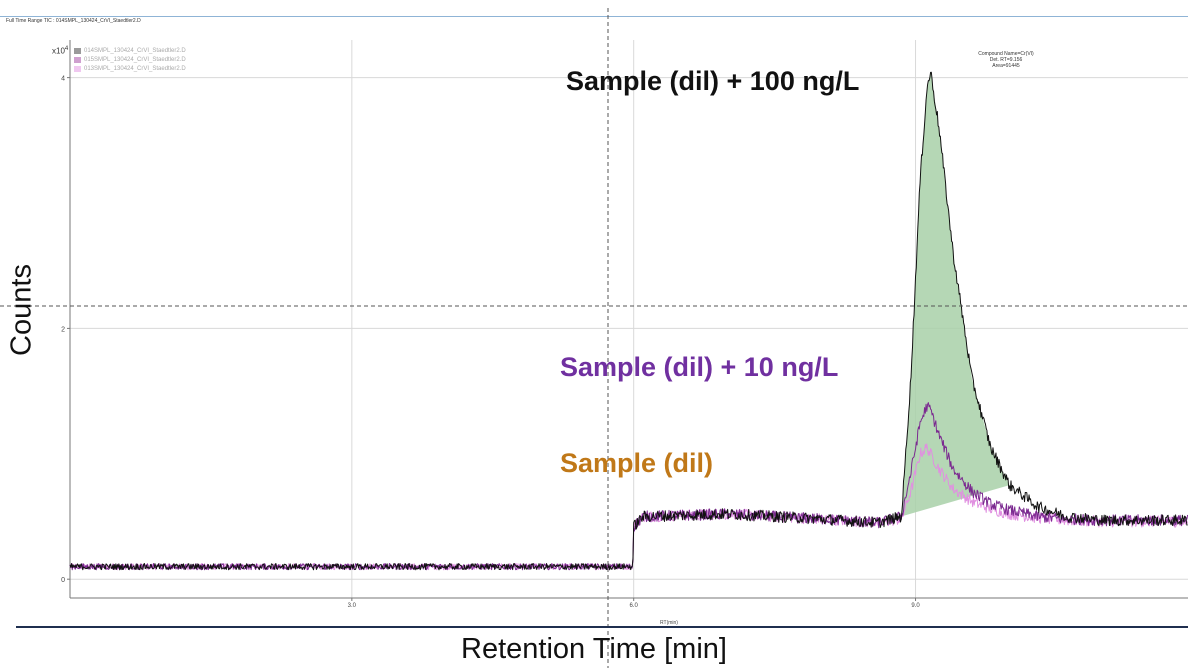 The width and height of the screenshot is (1188, 668). Describe the element at coordinates (953, 294) in the screenshot. I see `peak-integration-area` at that location.